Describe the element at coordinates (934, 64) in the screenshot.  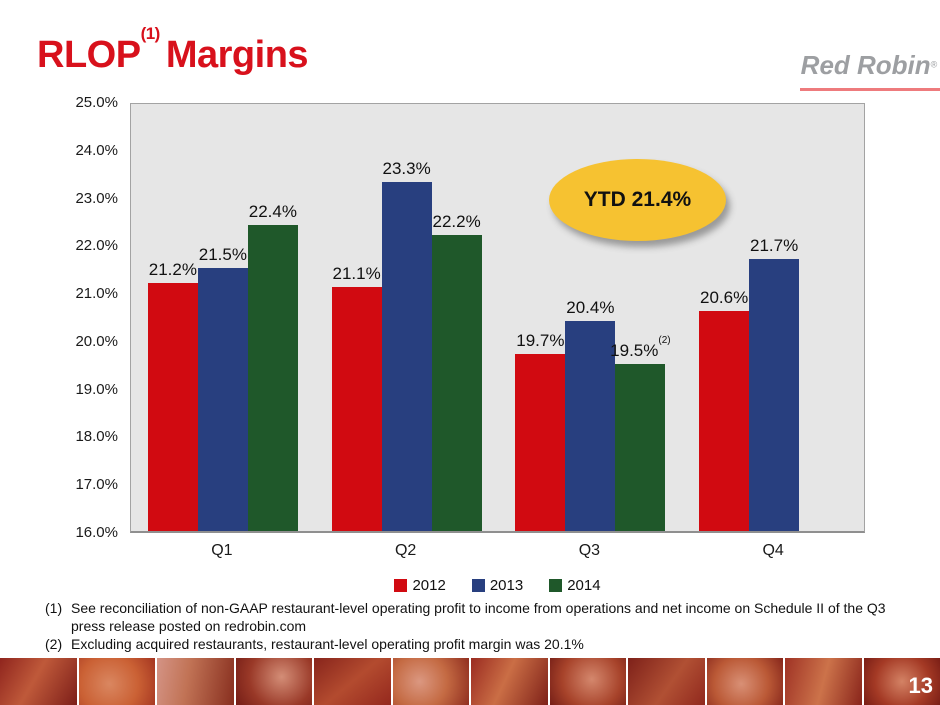
I see `registered-trademark-icon: ®` at that location.